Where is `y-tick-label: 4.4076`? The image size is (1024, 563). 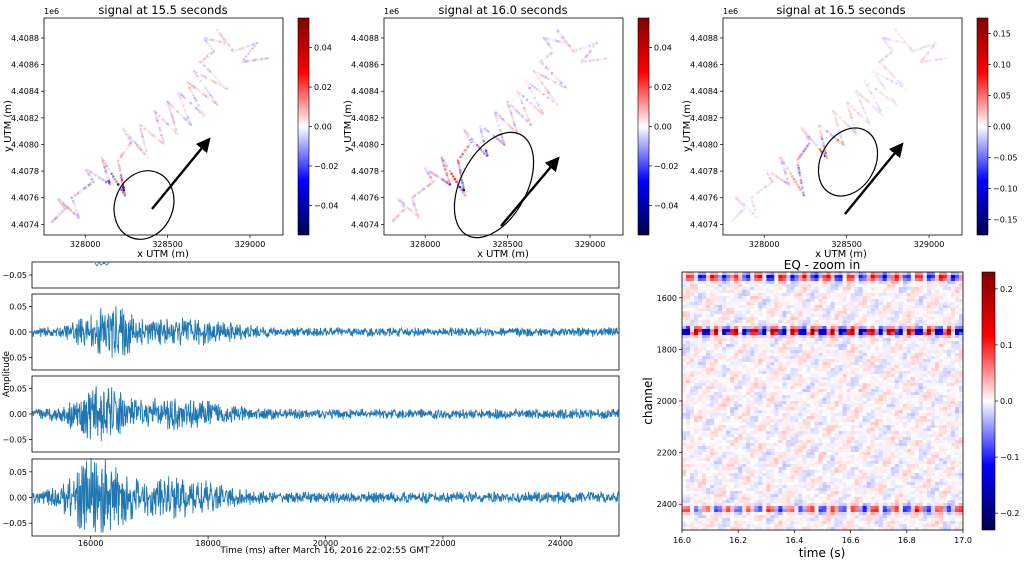
y-tick-label: 4.4076 is located at coordinates (365, 198).